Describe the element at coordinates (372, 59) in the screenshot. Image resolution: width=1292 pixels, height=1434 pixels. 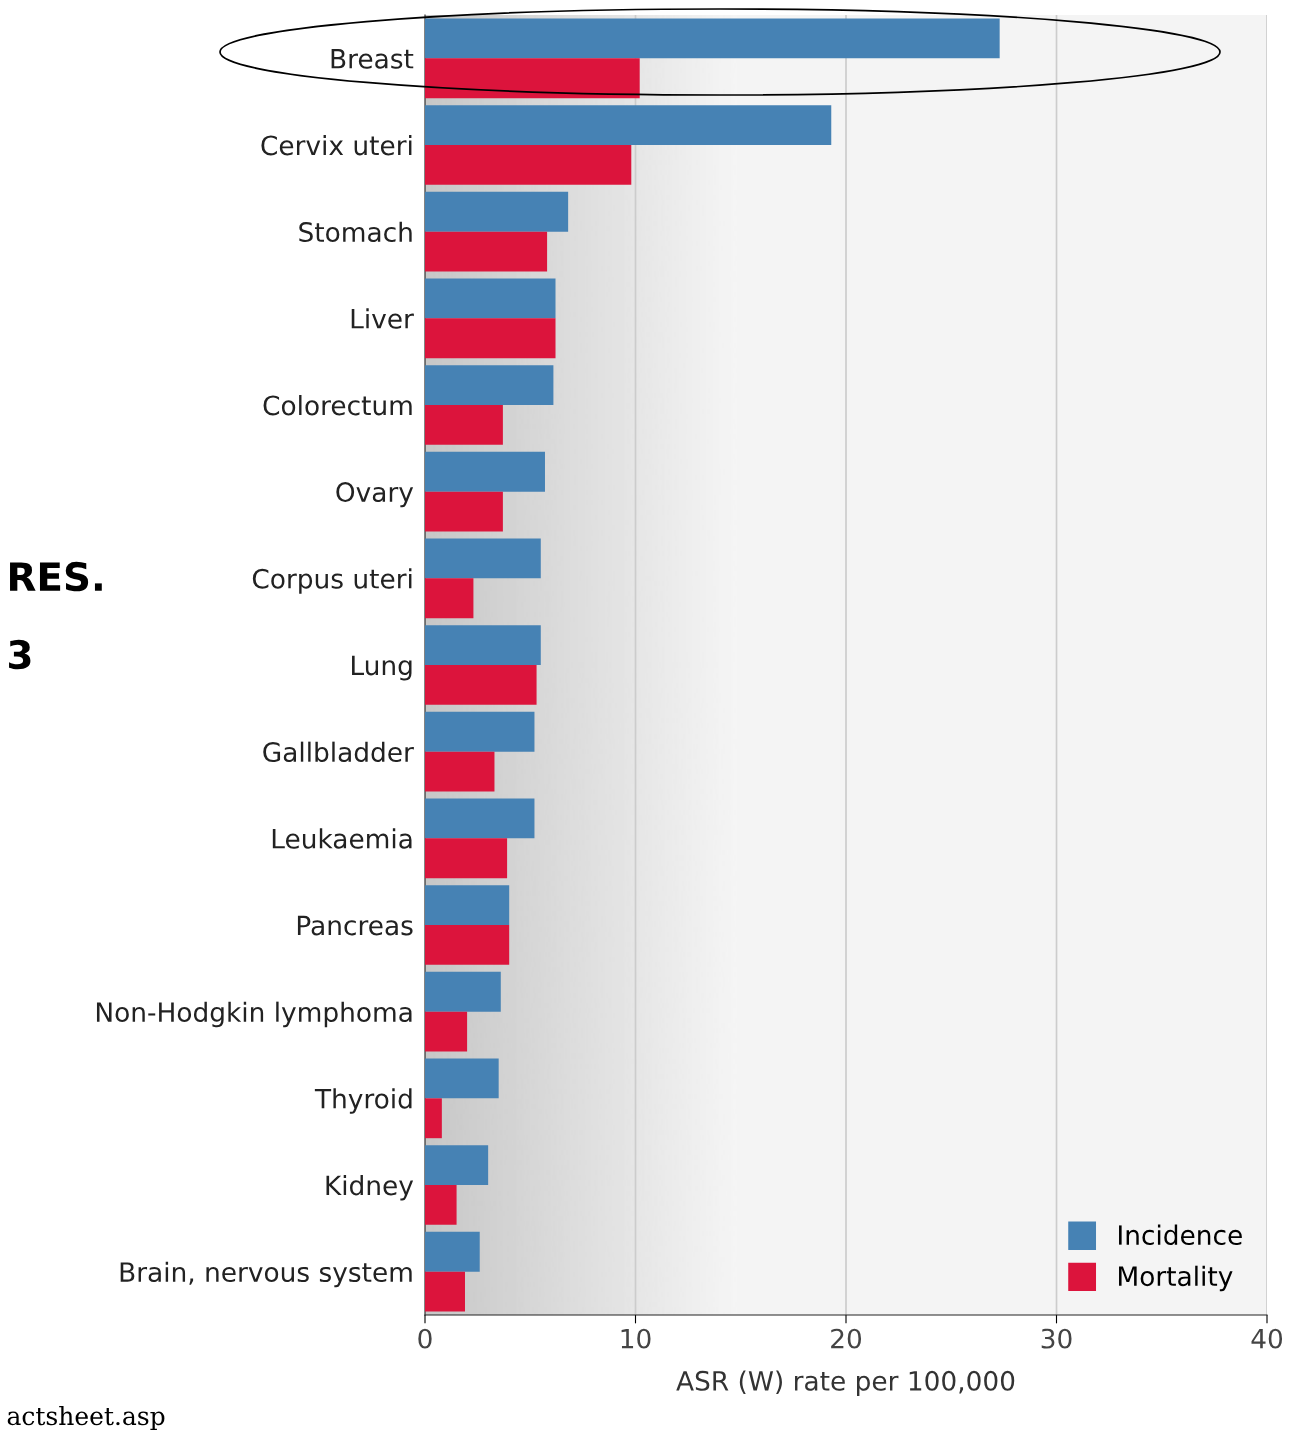
I see `y-tick-label: Breast` at that location.